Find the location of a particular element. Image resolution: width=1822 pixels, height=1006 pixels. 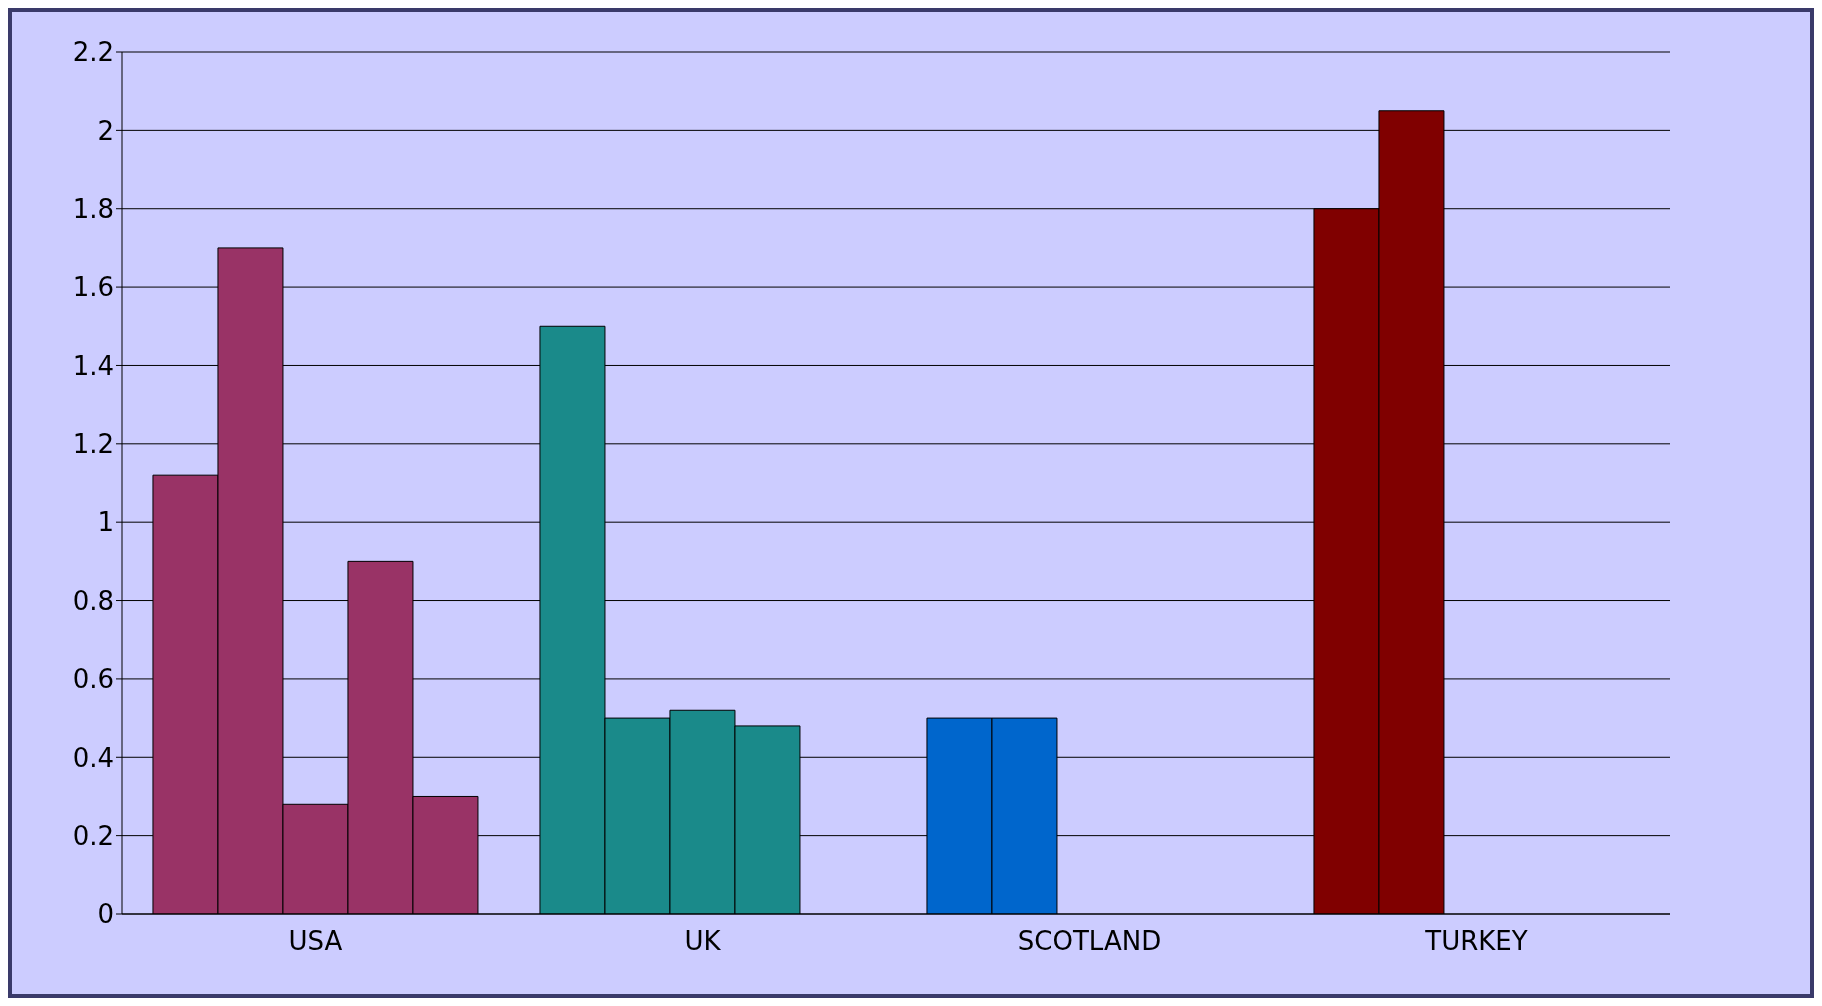

x-tick-label: SCOTLAND is located at coordinates (1089, 941).